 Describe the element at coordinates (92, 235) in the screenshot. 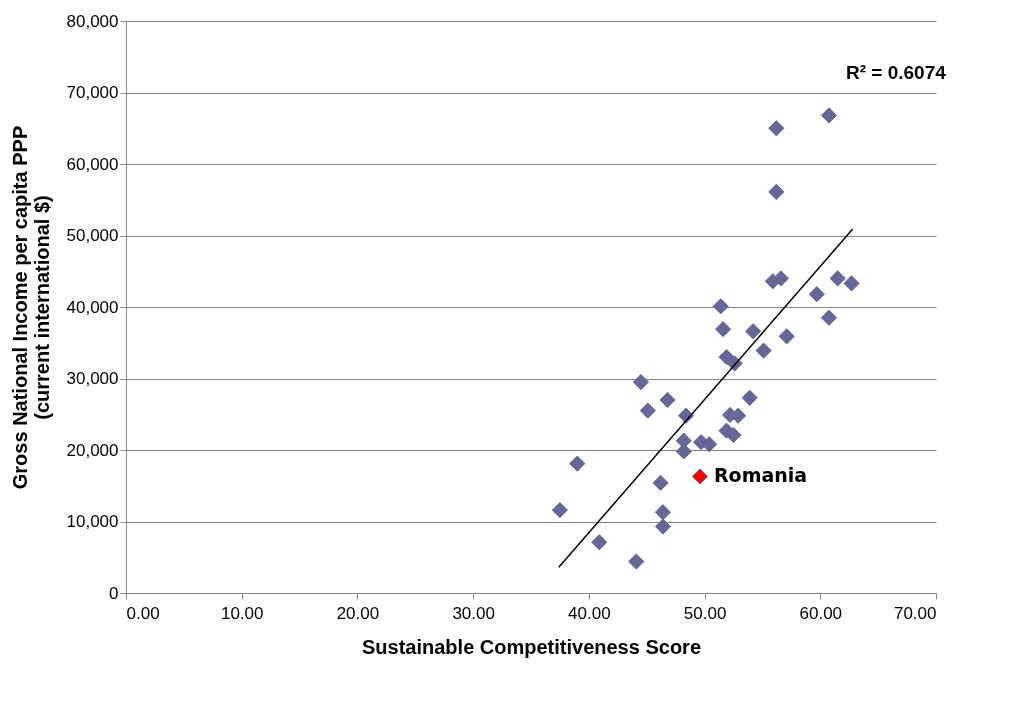

I see `y-tick-label: 50,000` at that location.